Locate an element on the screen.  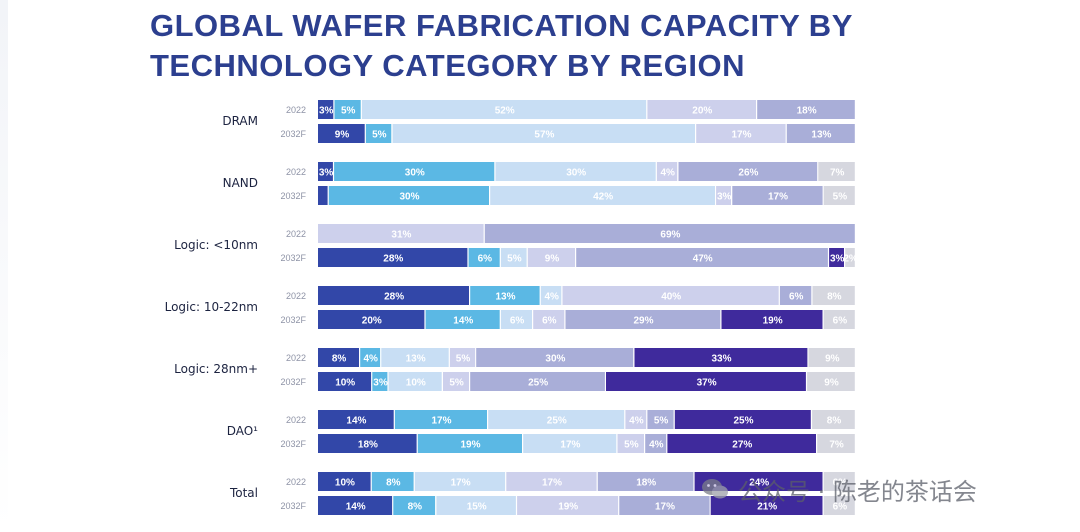
data-label: 42% is located at coordinates (603, 197).